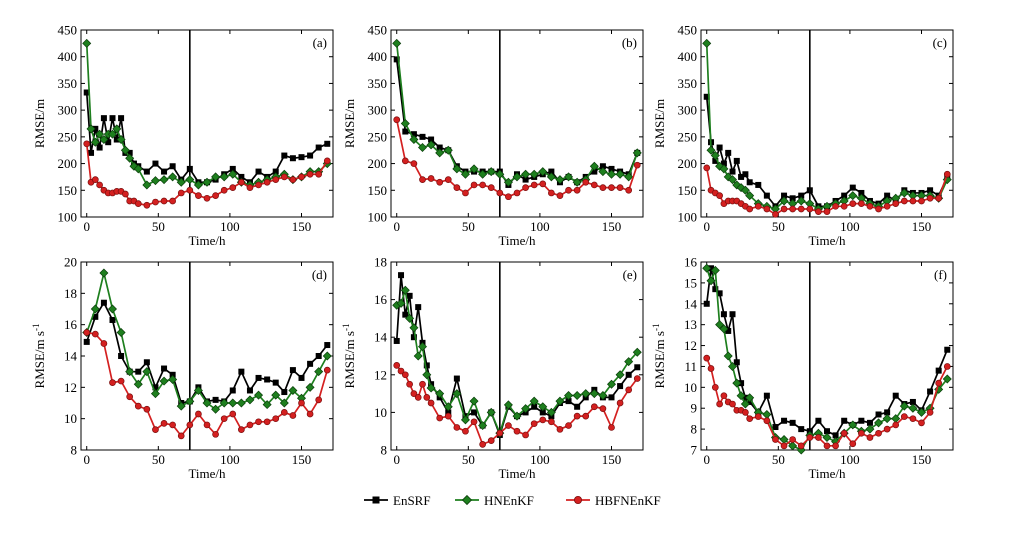 This screenshot has height=542, width=1016. I want to click on y-tick-label: 200, so click(378, 163).